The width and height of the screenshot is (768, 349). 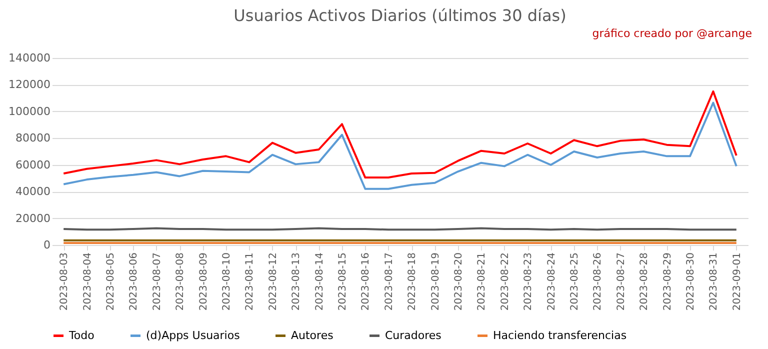 What do you see at coordinates (505, 281) in the screenshot?
I see `x-tick-label: 2023-08-22` at bounding box center [505, 281].